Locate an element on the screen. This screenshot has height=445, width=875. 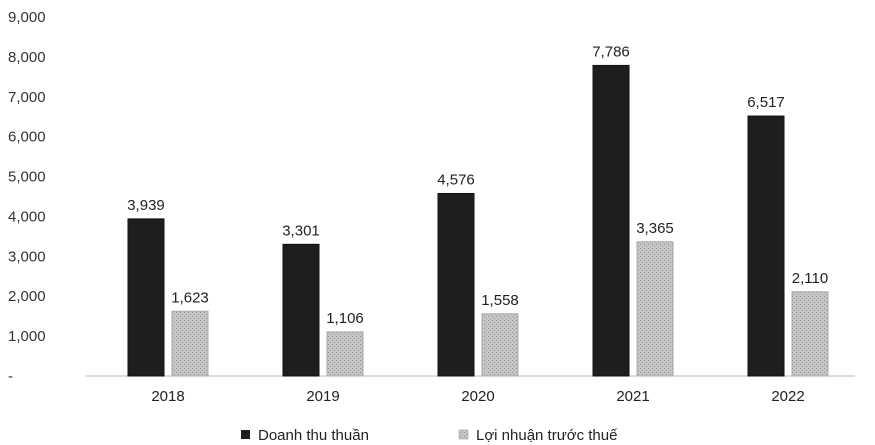
data-label: 3,939 is located at coordinates (146, 205).